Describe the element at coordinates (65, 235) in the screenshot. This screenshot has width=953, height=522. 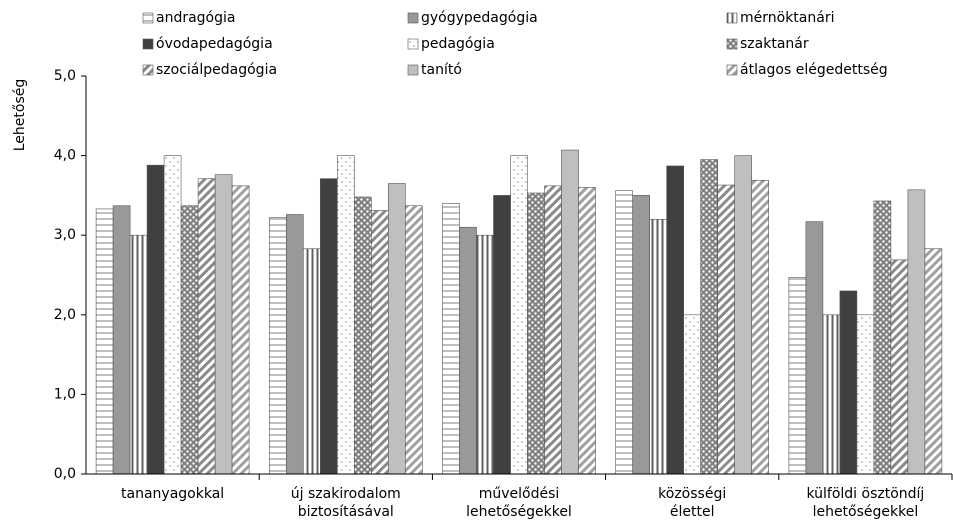
I see `y-tick-label: 3,0` at that location.